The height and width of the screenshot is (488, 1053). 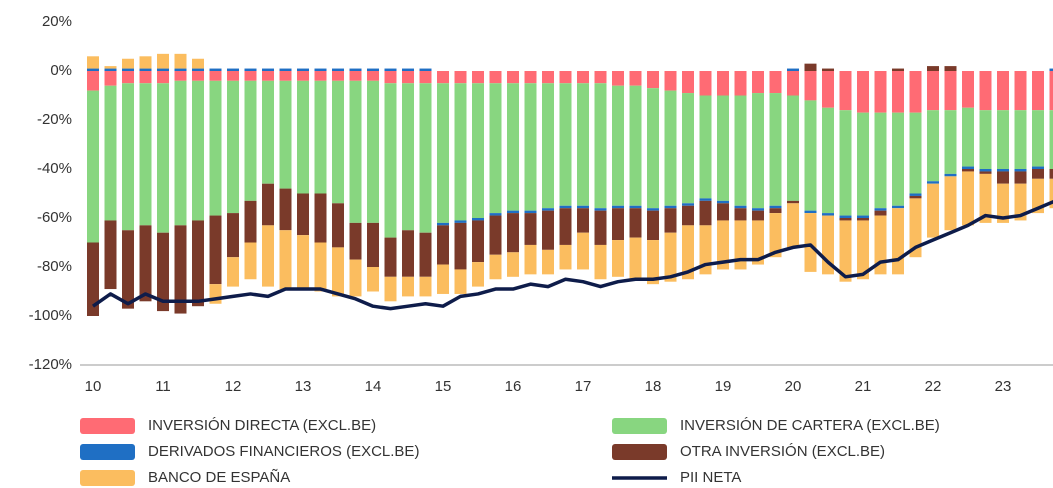 I want to click on x-tick-label: 10, so click(x=93, y=386).